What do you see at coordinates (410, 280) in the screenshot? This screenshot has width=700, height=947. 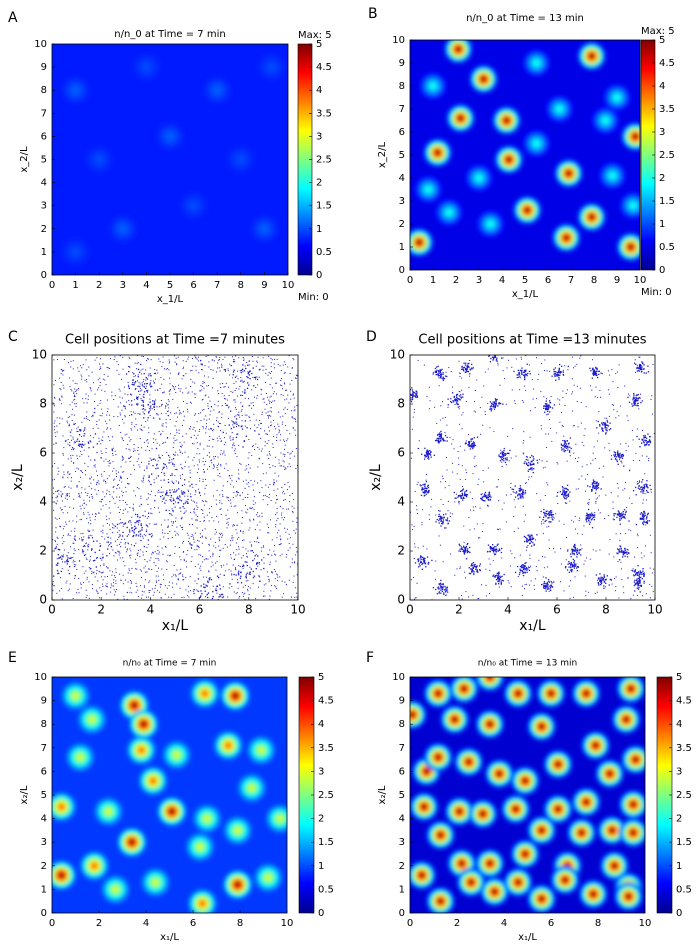 I see `x-tick-label: 0` at bounding box center [410, 280].